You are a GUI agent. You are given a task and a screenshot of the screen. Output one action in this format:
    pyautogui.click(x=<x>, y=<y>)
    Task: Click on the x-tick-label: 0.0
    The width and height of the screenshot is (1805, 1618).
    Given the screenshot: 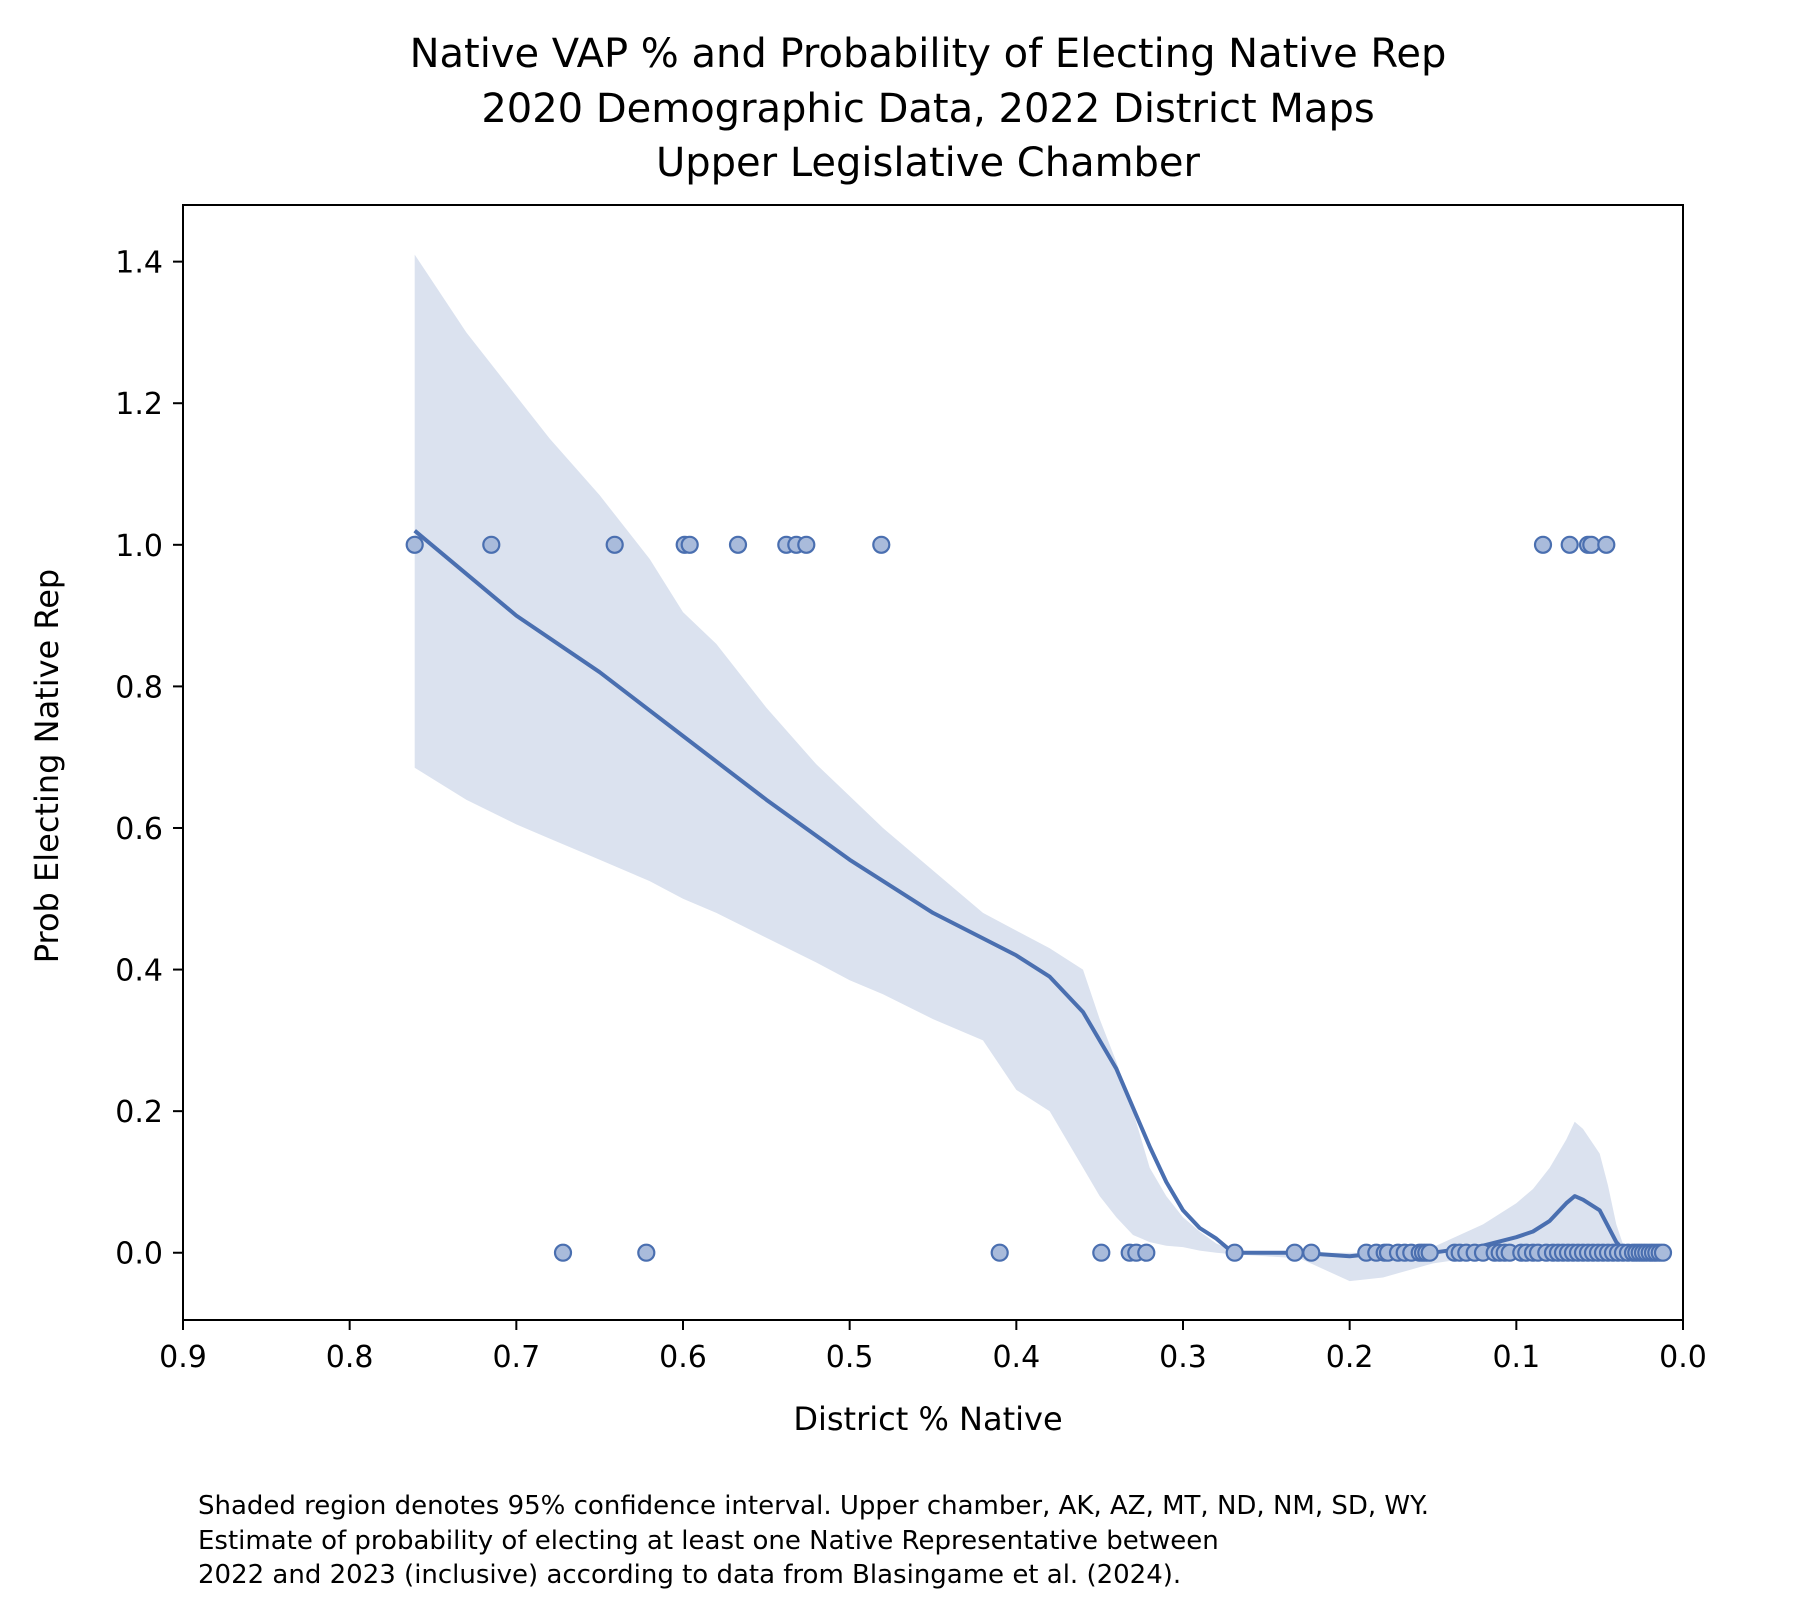 What is the action you would take?
    pyautogui.click(x=1683, y=1357)
    